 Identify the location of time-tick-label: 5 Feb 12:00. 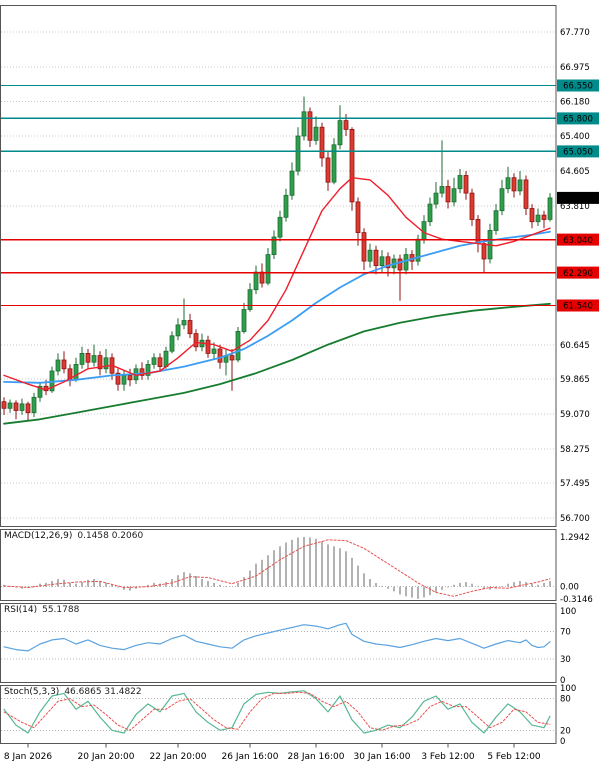
(514, 757).